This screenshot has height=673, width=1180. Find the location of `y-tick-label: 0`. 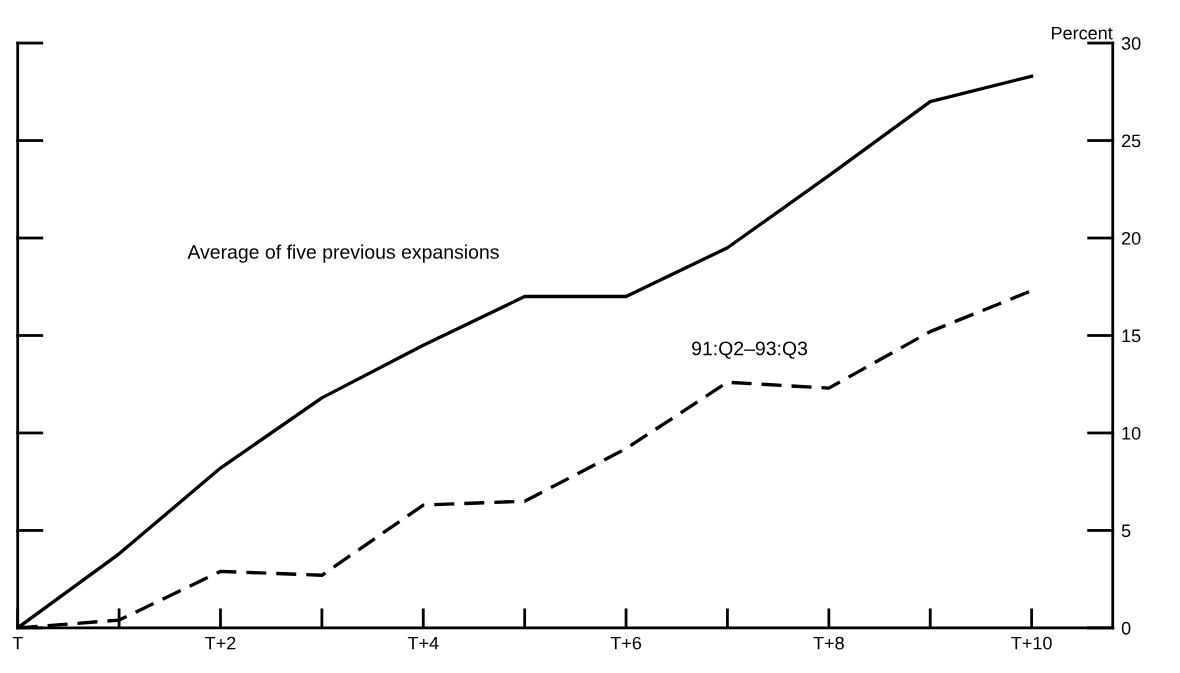

y-tick-label: 0 is located at coordinates (1126, 628).